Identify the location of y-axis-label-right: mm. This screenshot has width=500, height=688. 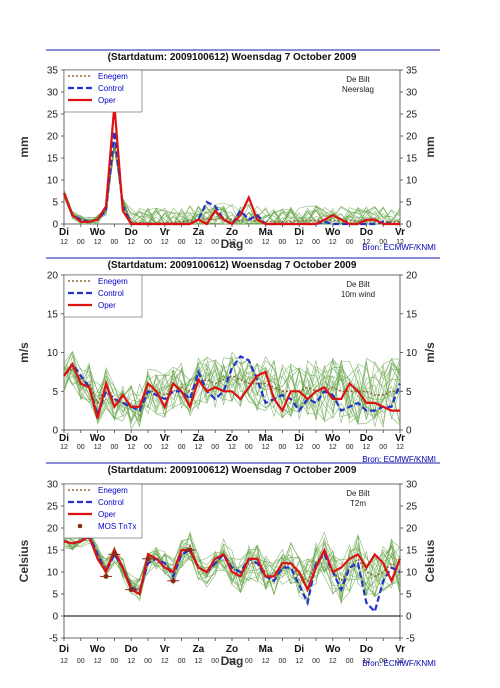
(430, 146).